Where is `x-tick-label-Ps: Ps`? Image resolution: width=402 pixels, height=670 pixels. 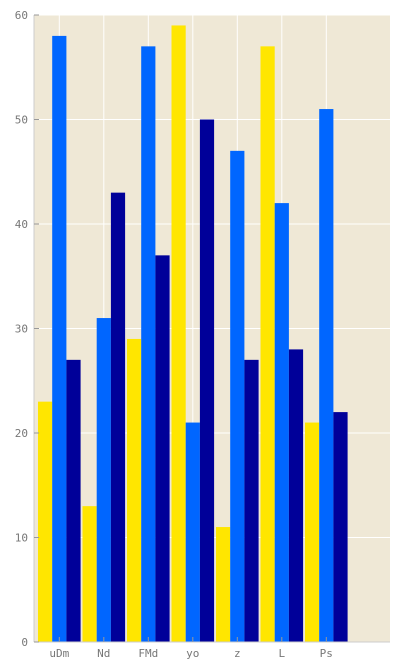 x-tick-label-Ps: Ps is located at coordinates (326, 653).